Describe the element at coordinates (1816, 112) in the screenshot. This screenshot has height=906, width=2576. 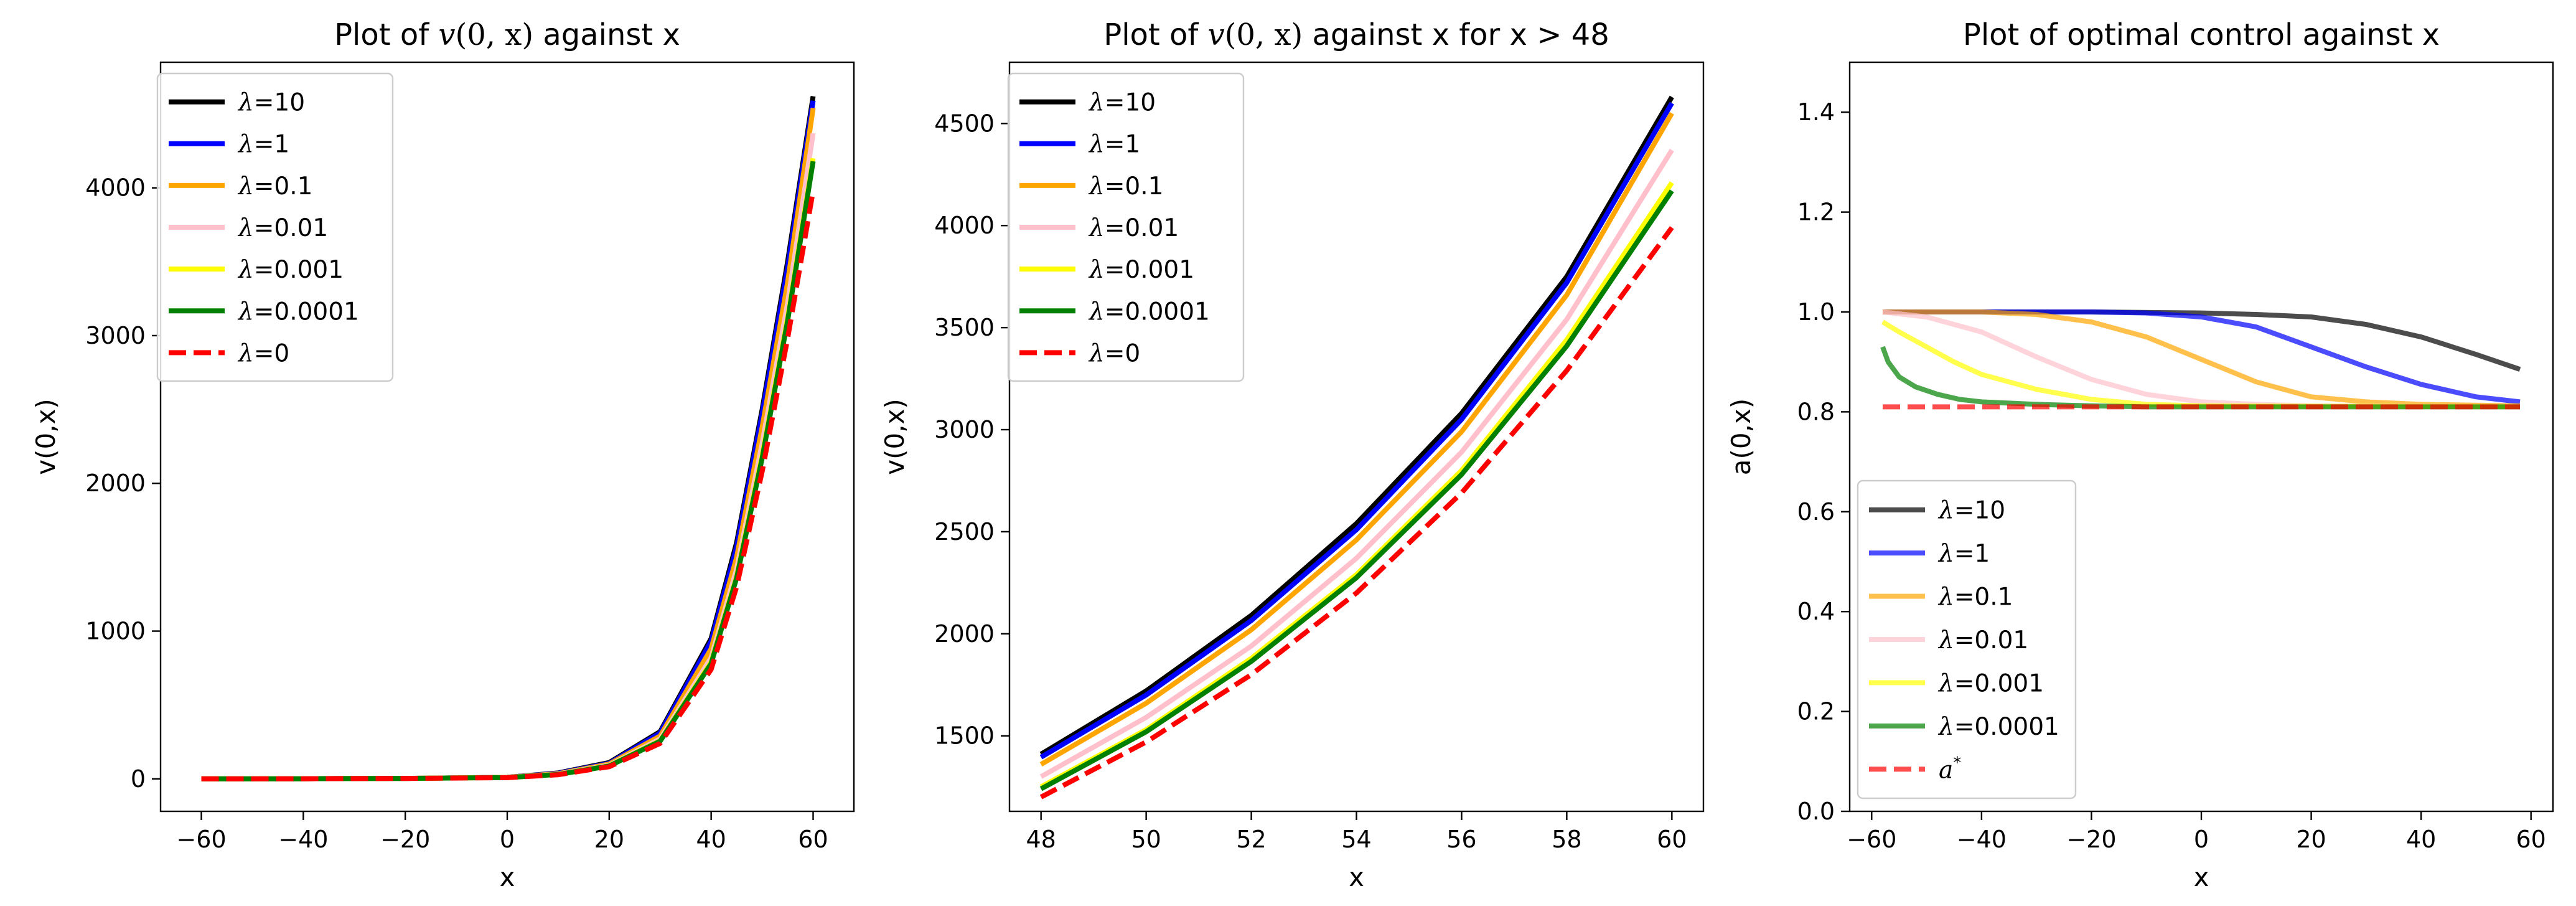
I see `y-tick-label: 1.4` at that location.